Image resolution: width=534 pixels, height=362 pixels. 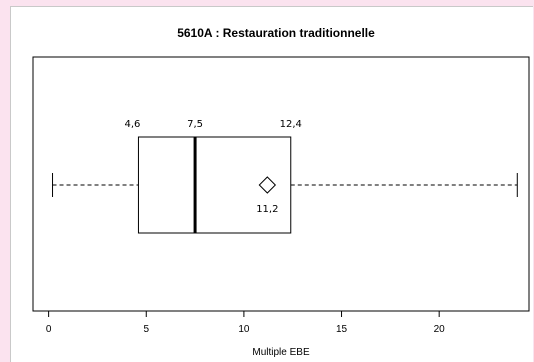 What do you see at coordinates (291, 124) in the screenshot?
I see `q3-label: 12,4` at bounding box center [291, 124].